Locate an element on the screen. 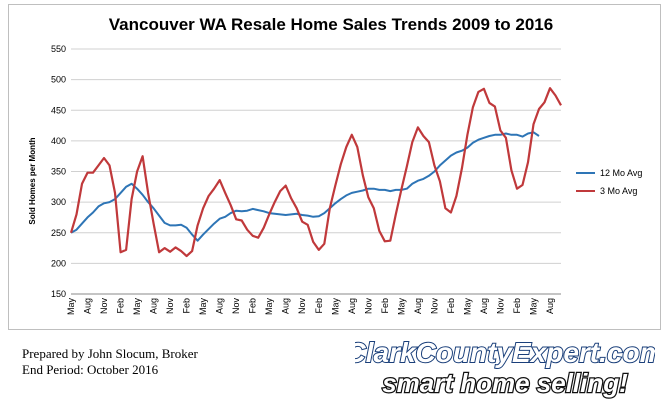  y-tick-label: 450 is located at coordinates (58, 110).